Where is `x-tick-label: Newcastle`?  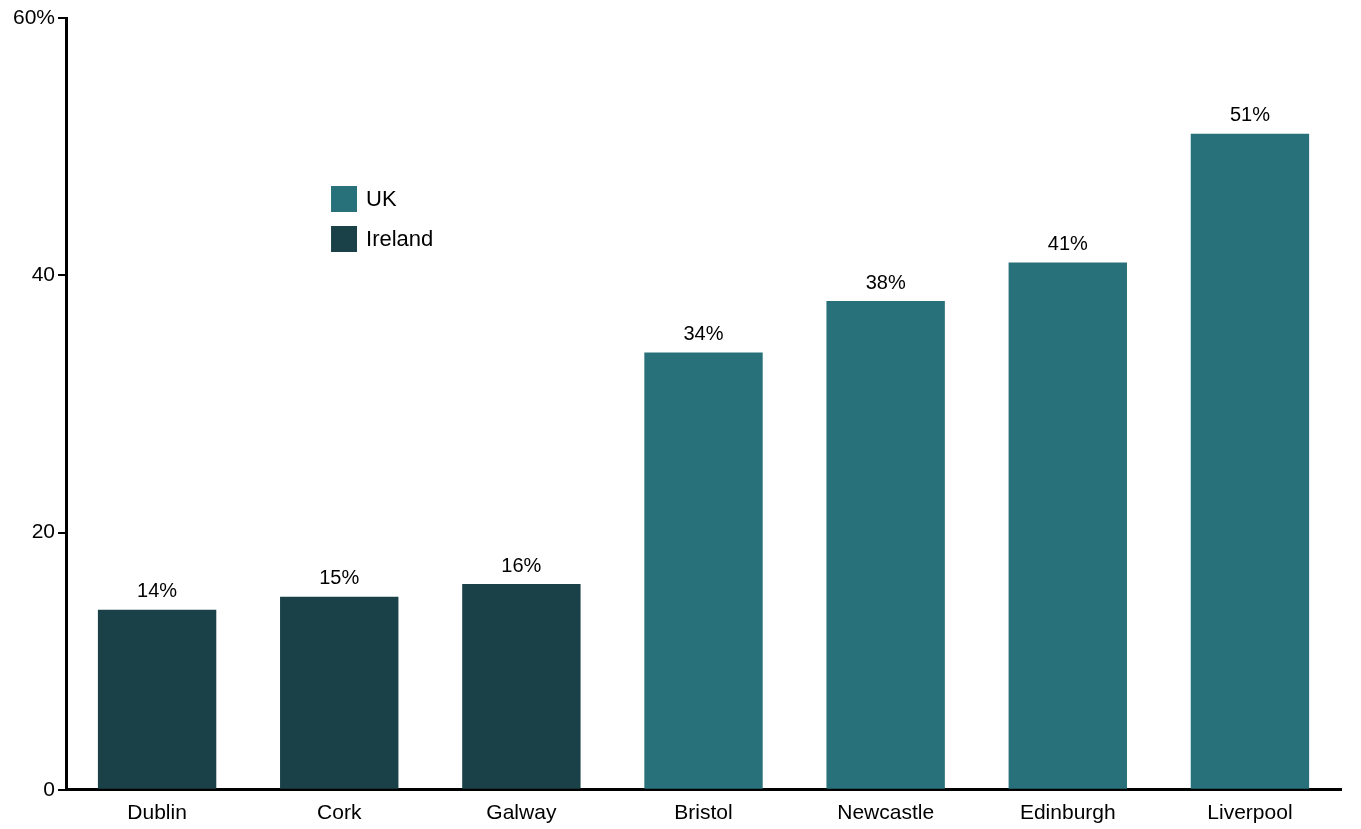
x-tick-label: Newcastle is located at coordinates (886, 812).